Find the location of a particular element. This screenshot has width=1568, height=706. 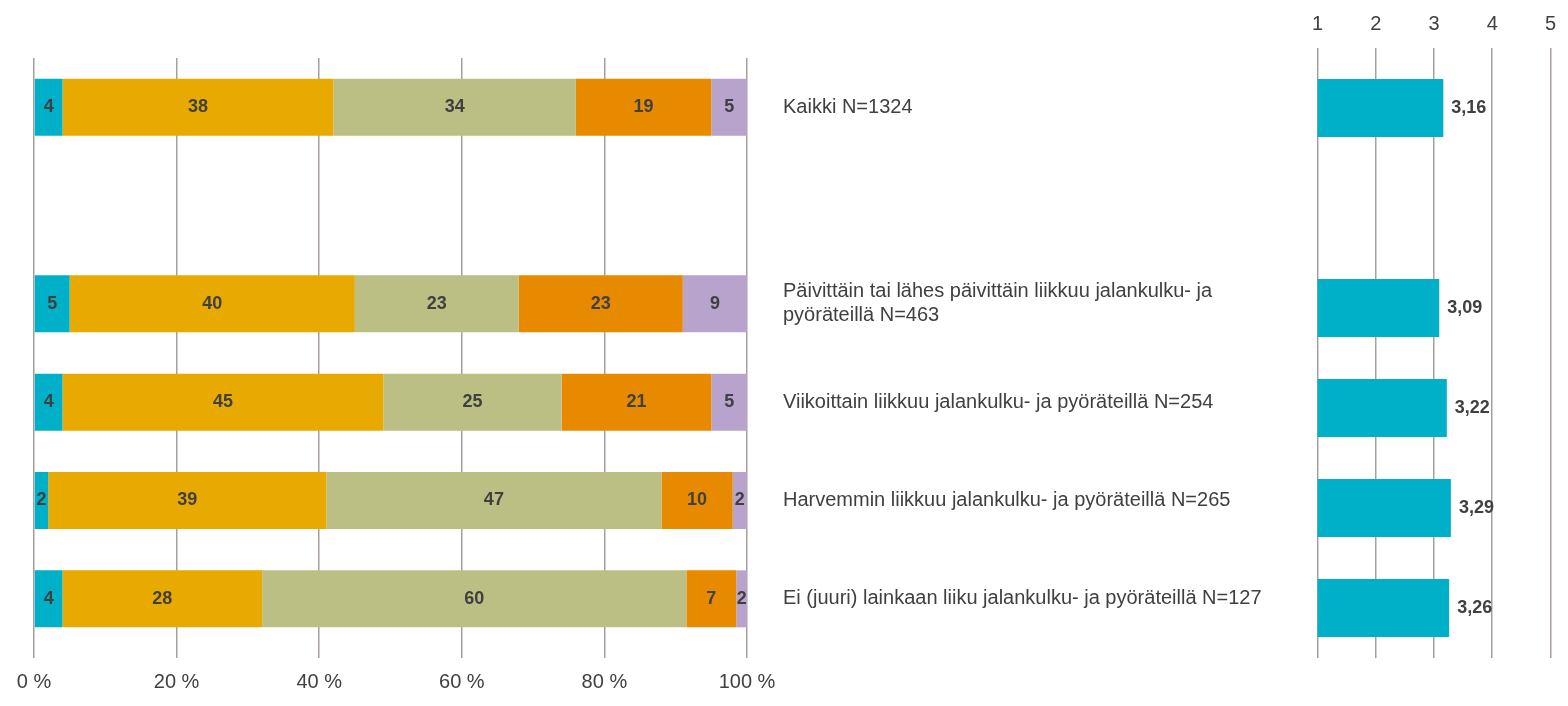

data-label: 25 is located at coordinates (472, 401).